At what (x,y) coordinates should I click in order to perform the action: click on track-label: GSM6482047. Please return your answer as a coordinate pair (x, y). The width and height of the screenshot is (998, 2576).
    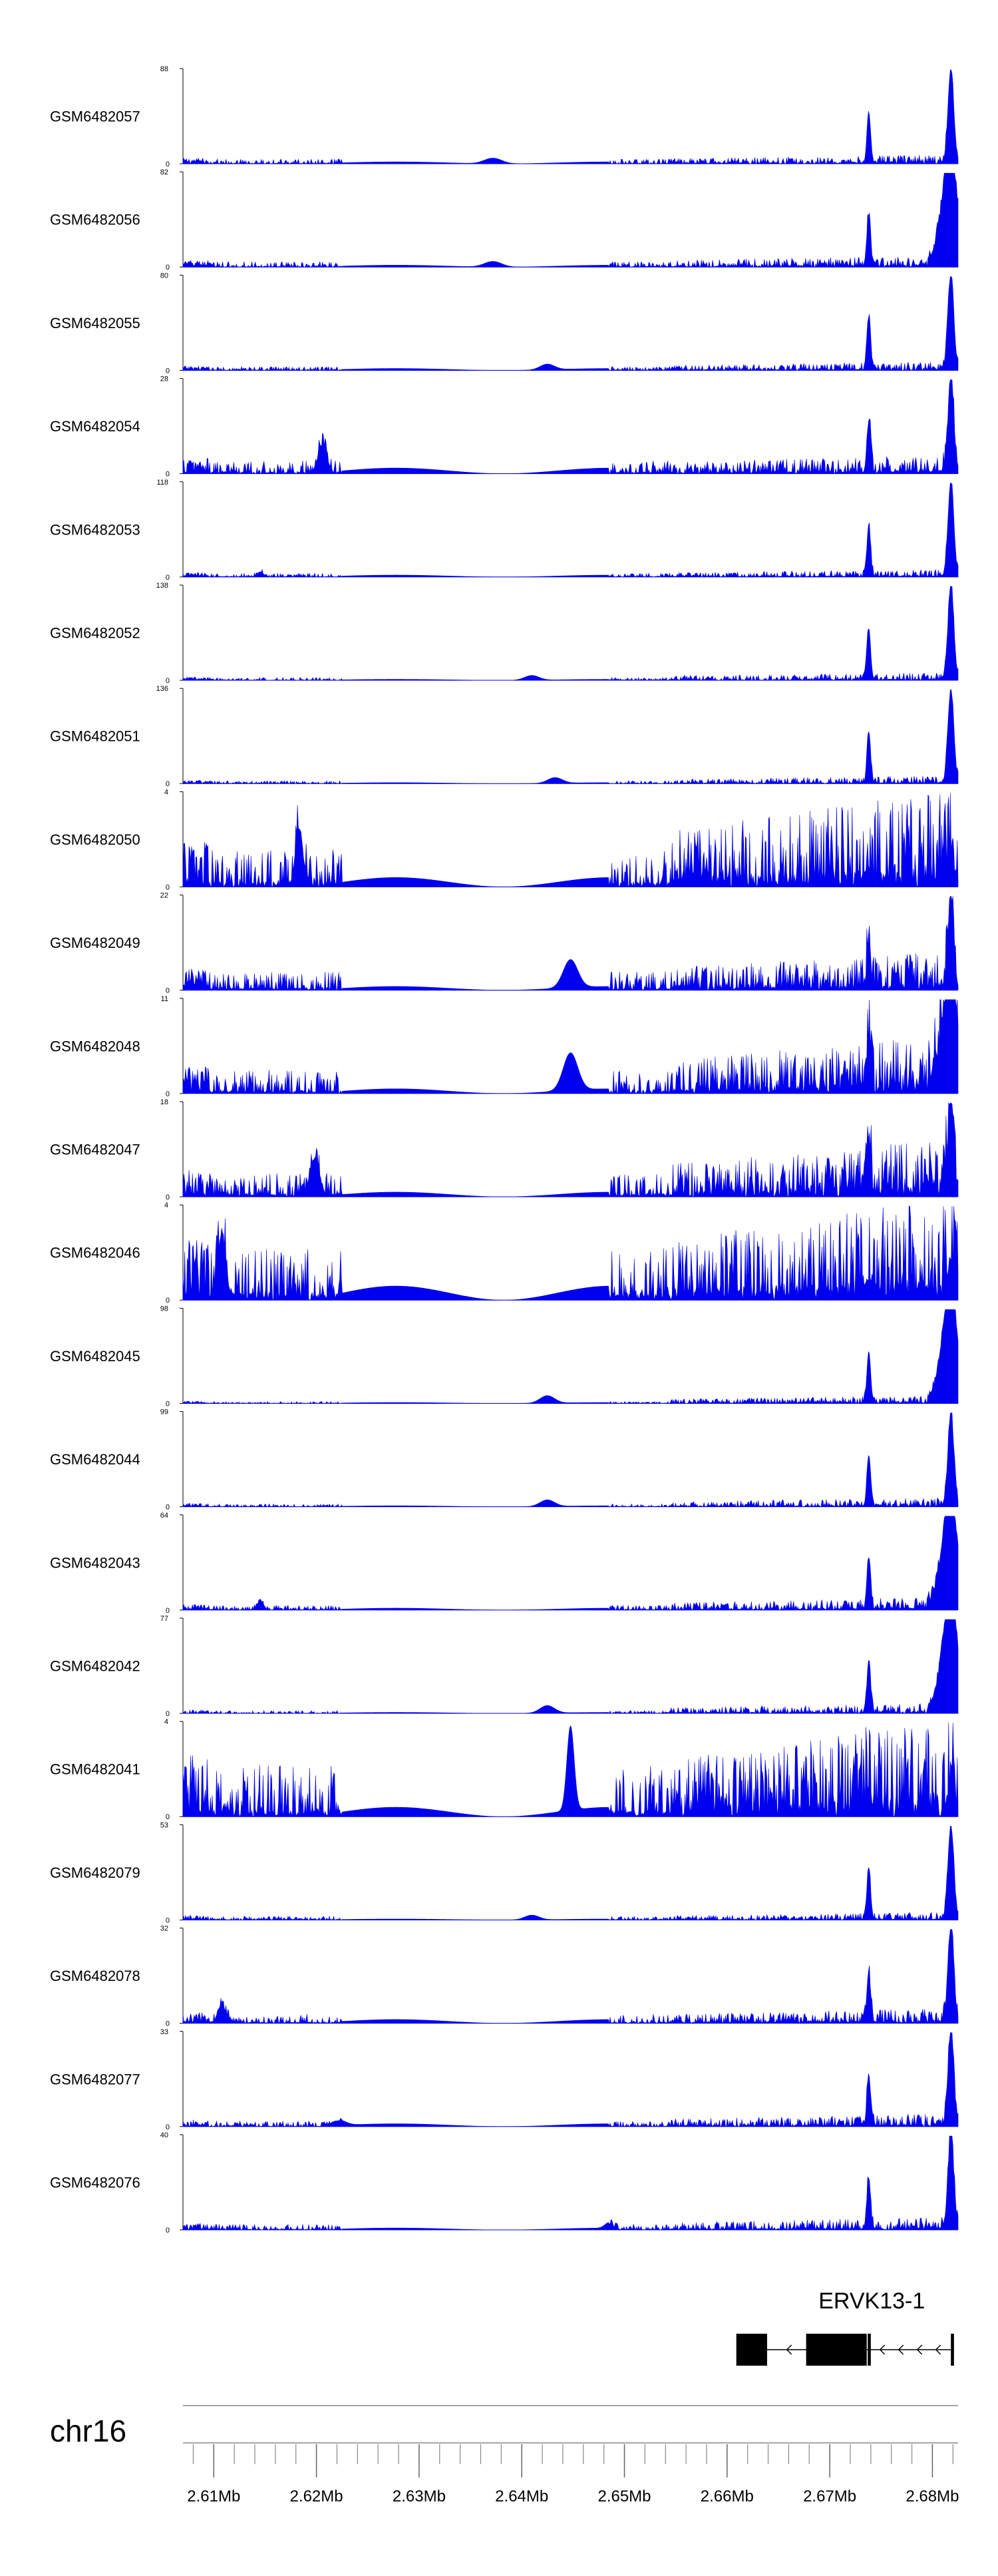
    Looking at the image, I should click on (95, 1150).